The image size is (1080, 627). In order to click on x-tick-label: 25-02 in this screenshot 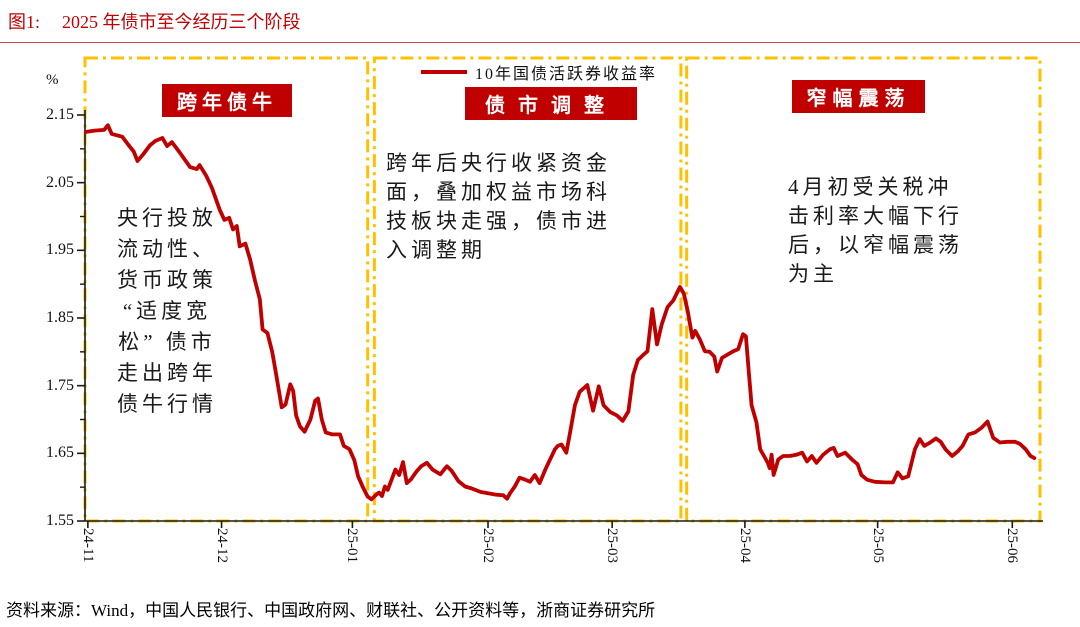, I will do `click(488, 545)`.